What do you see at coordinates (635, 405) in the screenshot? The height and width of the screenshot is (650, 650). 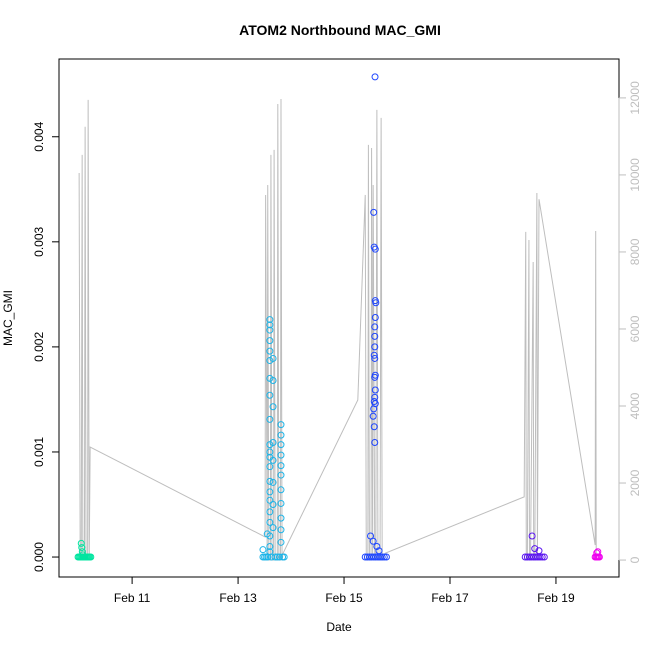 I see `y2-tick-label: 4000` at bounding box center [635, 405].